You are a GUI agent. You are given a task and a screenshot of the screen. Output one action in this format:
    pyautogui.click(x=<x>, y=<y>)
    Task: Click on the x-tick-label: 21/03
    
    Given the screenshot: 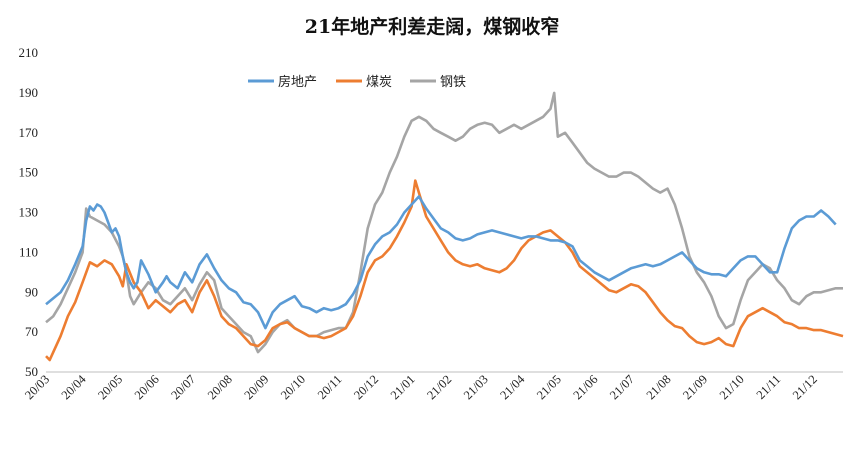 What is the action you would take?
    pyautogui.click(x=476, y=387)
    